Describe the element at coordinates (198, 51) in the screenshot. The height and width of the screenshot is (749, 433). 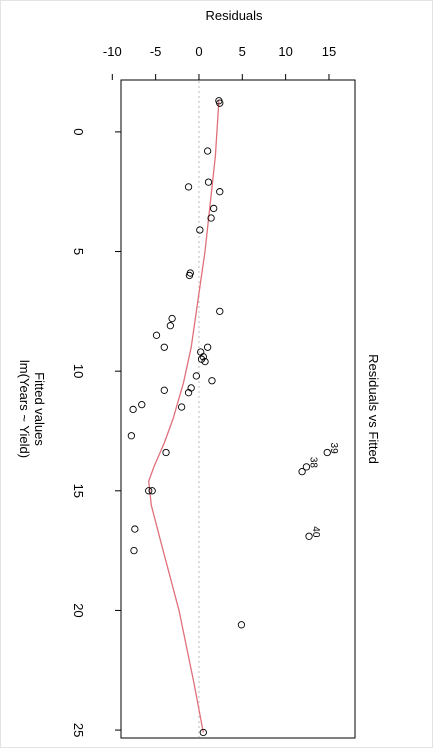
I see `residual-tick-label-2: 0` at that location.